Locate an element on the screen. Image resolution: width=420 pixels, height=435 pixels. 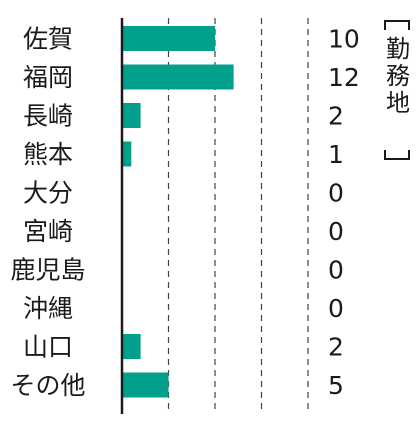
value-label: 12 is located at coordinates (344, 77).